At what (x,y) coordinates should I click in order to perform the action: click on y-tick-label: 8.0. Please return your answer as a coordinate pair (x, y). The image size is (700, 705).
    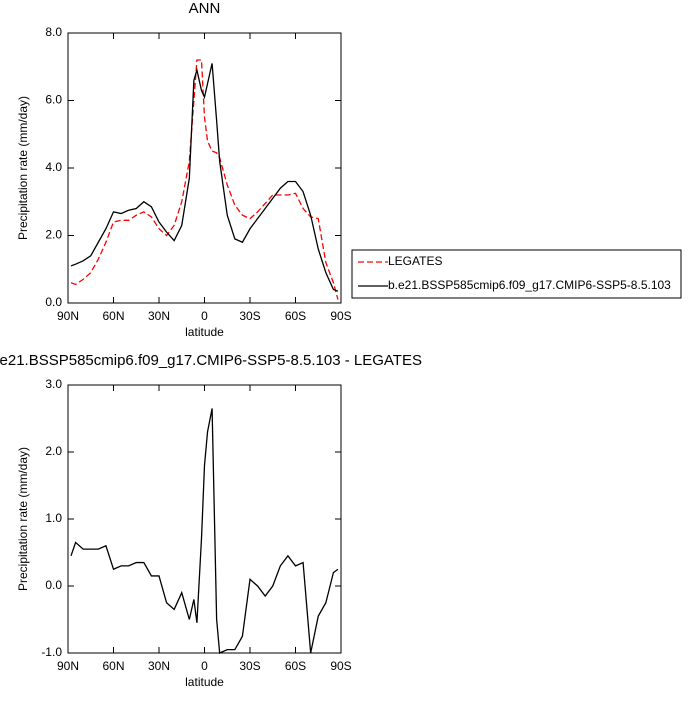
    Looking at the image, I should click on (53, 32).